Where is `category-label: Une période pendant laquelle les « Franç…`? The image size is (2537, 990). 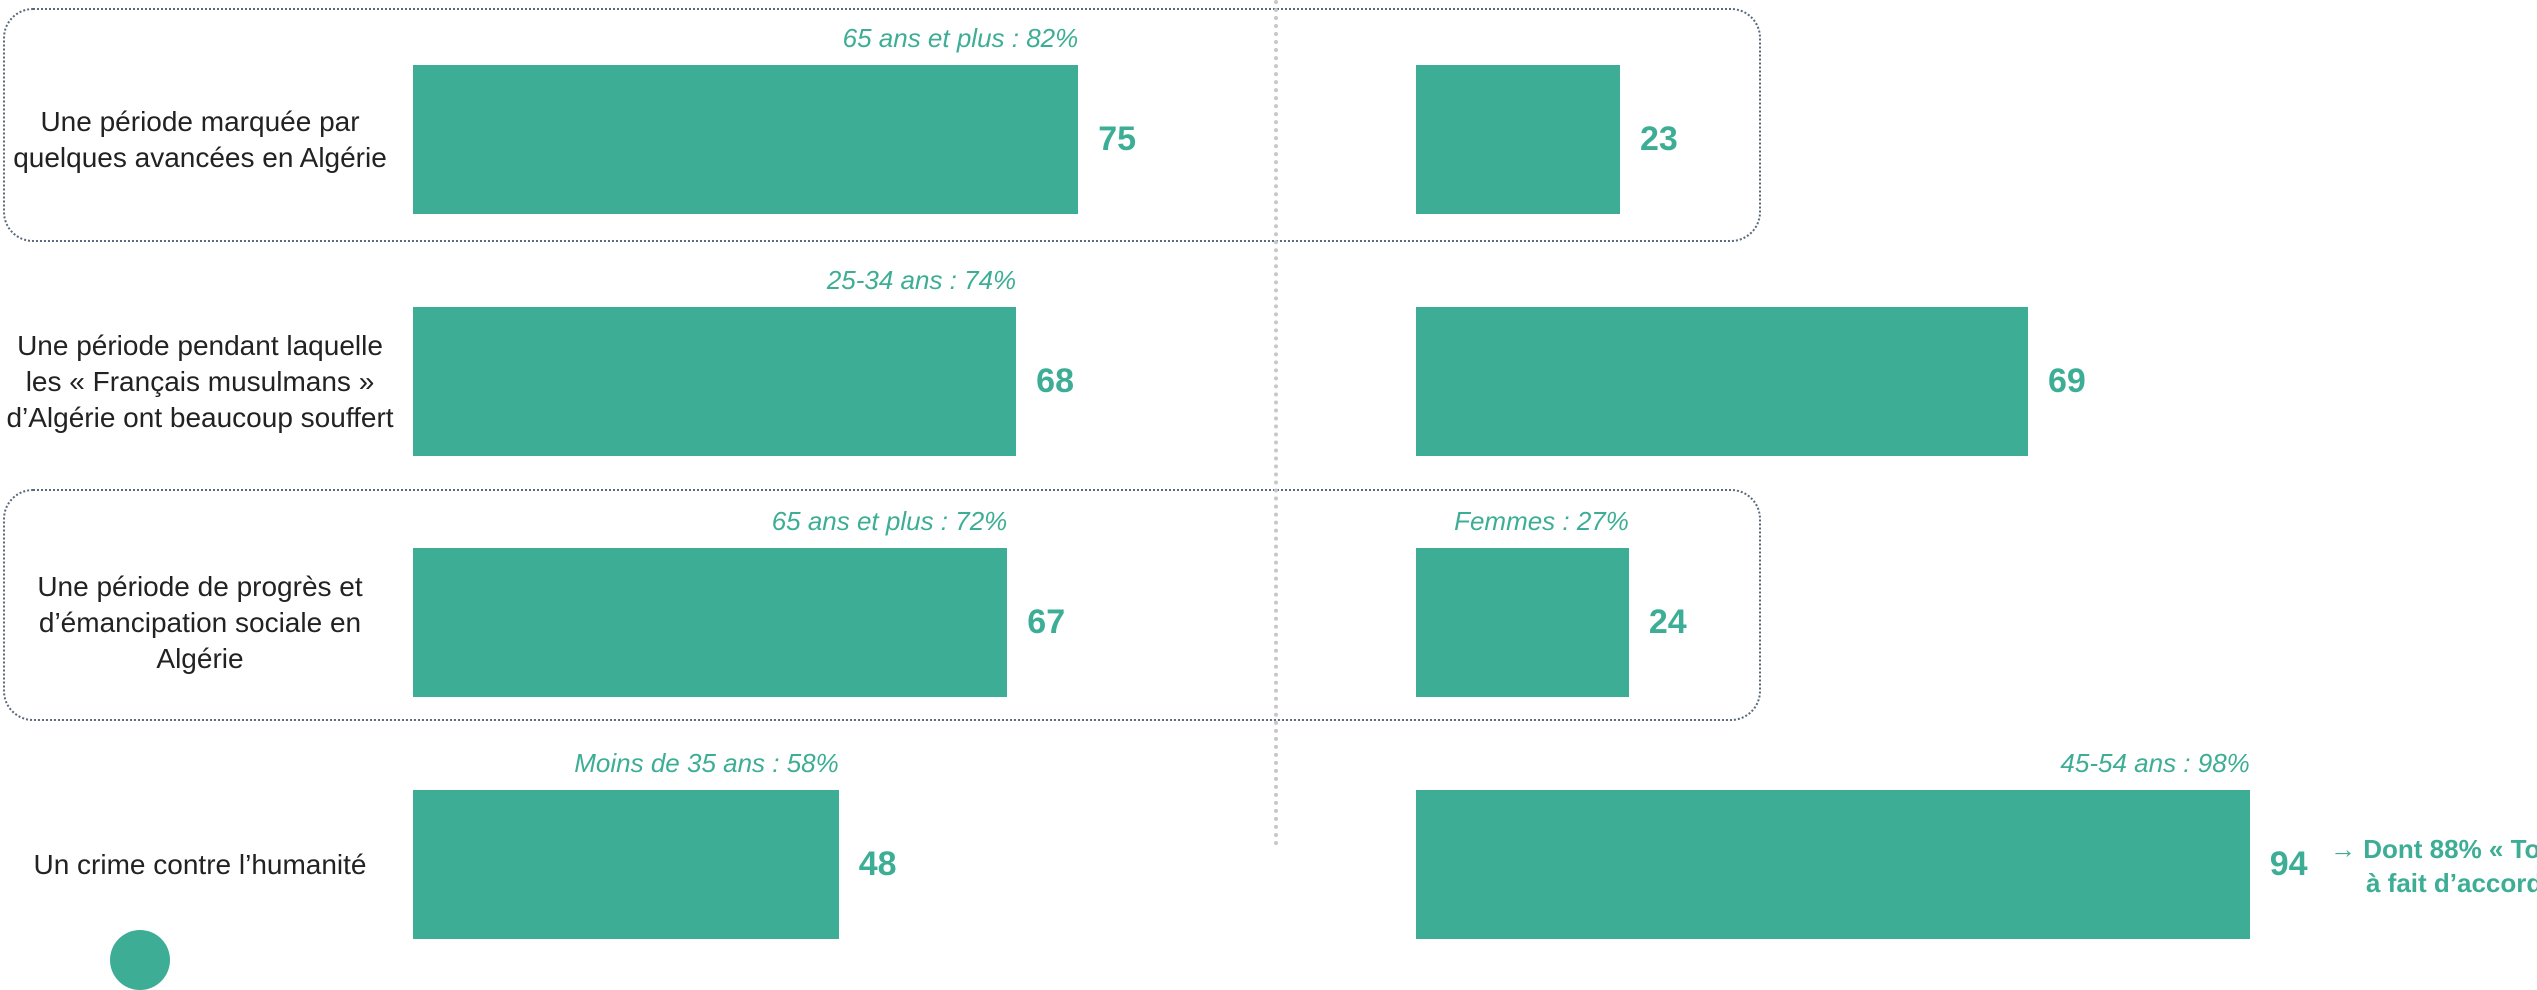 category-label: Une période pendant laquelle les « Franç… is located at coordinates (200, 381).